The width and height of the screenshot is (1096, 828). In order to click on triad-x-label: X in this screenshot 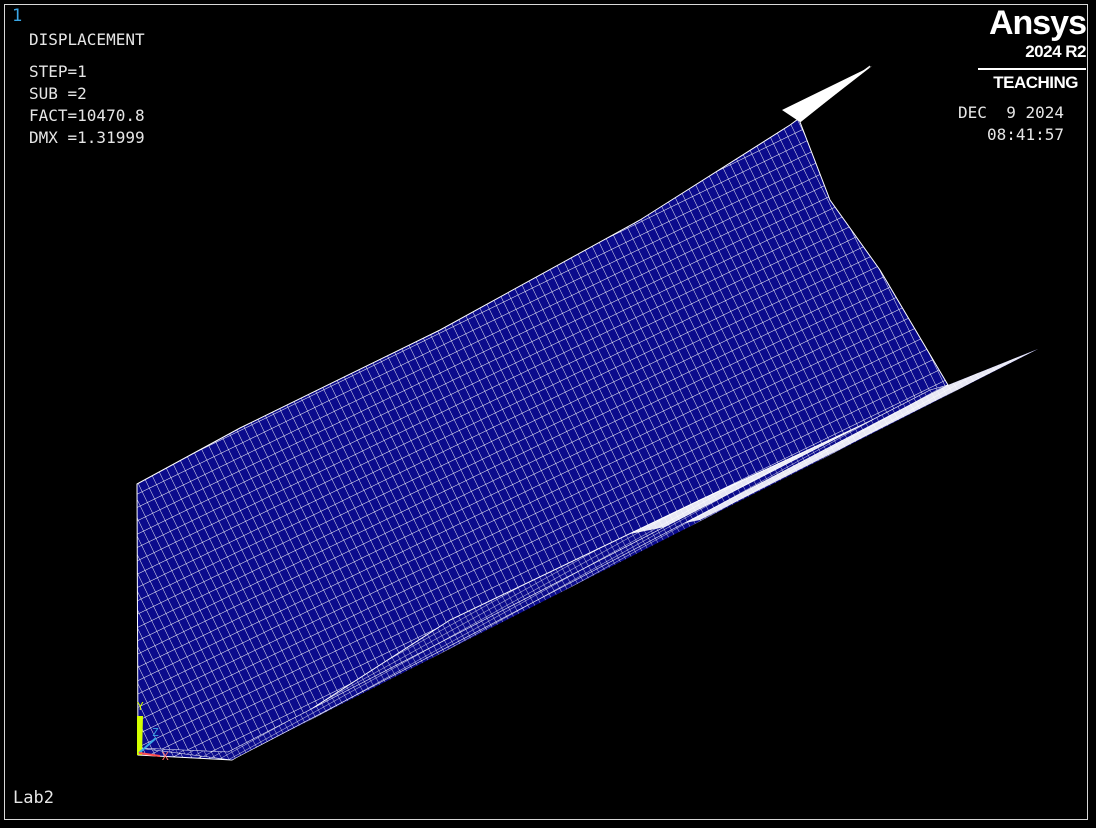, I will do `click(165, 756)`.